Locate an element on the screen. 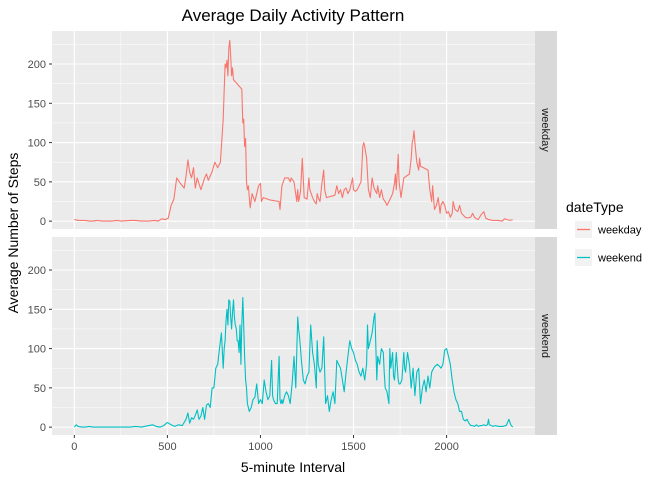  x-axis: 0 500 1000 1500 2000 is located at coordinates (265, 444).